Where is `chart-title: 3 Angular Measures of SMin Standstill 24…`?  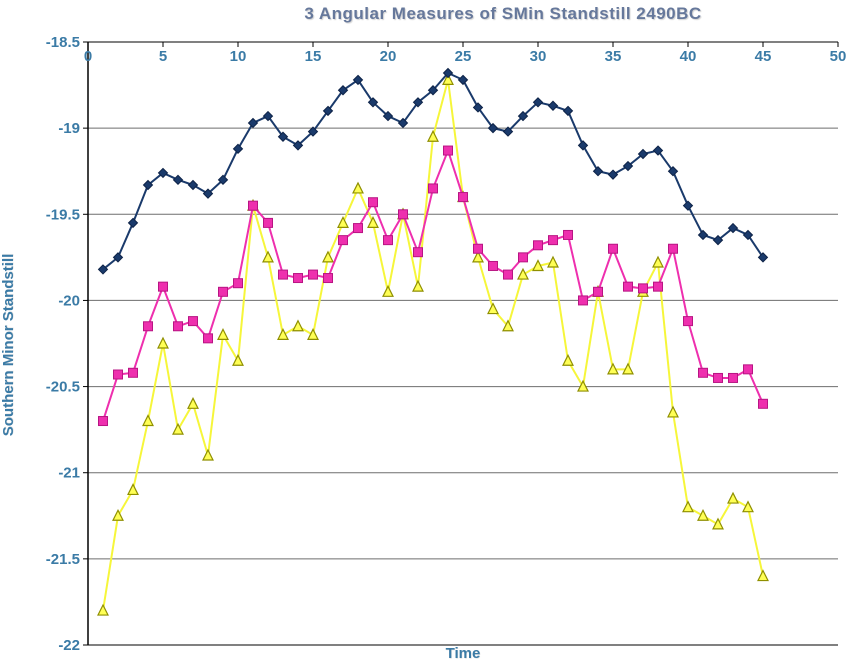
chart-title: 3 Angular Measures of SMin Standstill 24… is located at coordinates (503, 13).